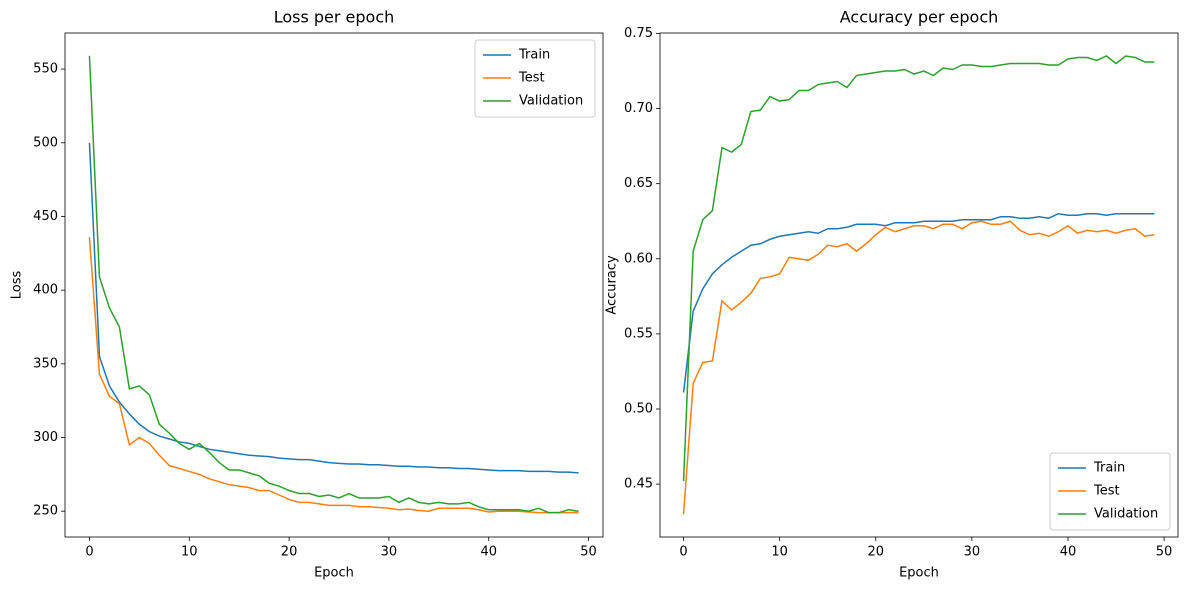  I want to click on series-line, so click(918, 302).